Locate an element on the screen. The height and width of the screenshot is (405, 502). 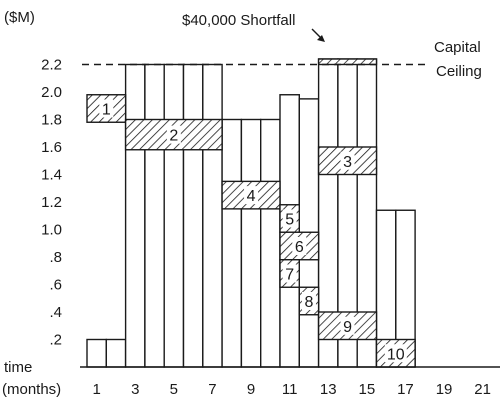
ceiling-label-capital: Capital is located at coordinates (457, 47).